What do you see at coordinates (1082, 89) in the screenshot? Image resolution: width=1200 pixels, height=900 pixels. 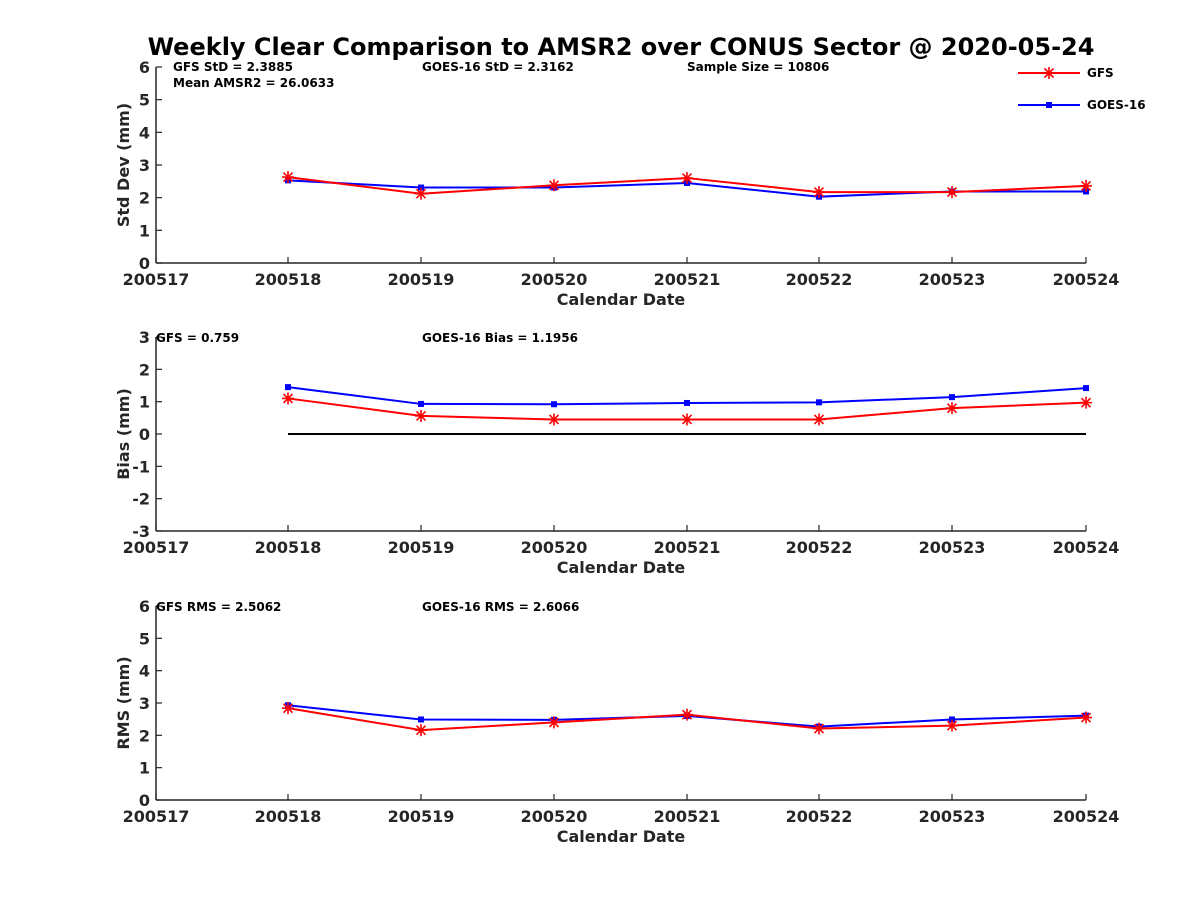 I see `legend: GFS GOES-16` at bounding box center [1082, 89].